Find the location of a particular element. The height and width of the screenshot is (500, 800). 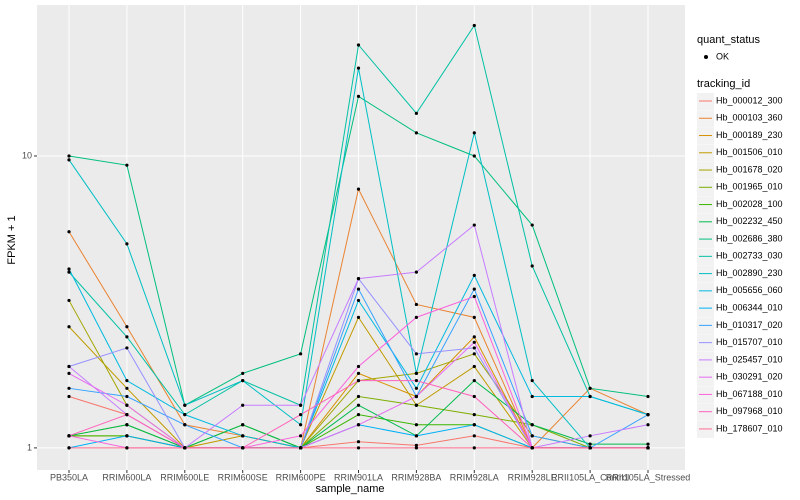

x-axis-title: sample_name is located at coordinates (349, 489).